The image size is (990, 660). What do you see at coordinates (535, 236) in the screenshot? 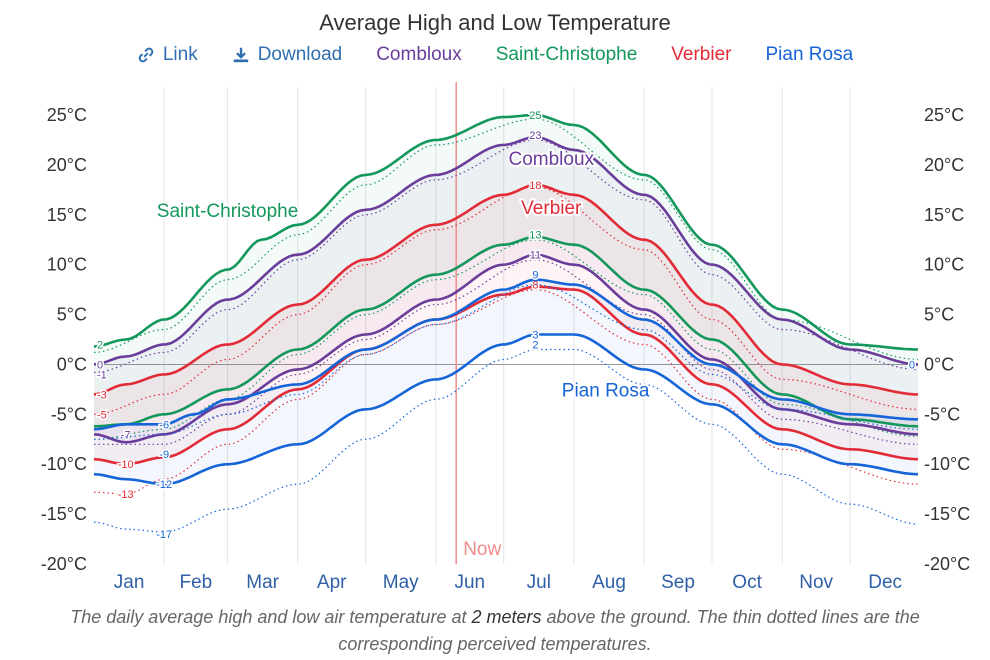
I see `value-label-halo: 13` at bounding box center [535, 236].